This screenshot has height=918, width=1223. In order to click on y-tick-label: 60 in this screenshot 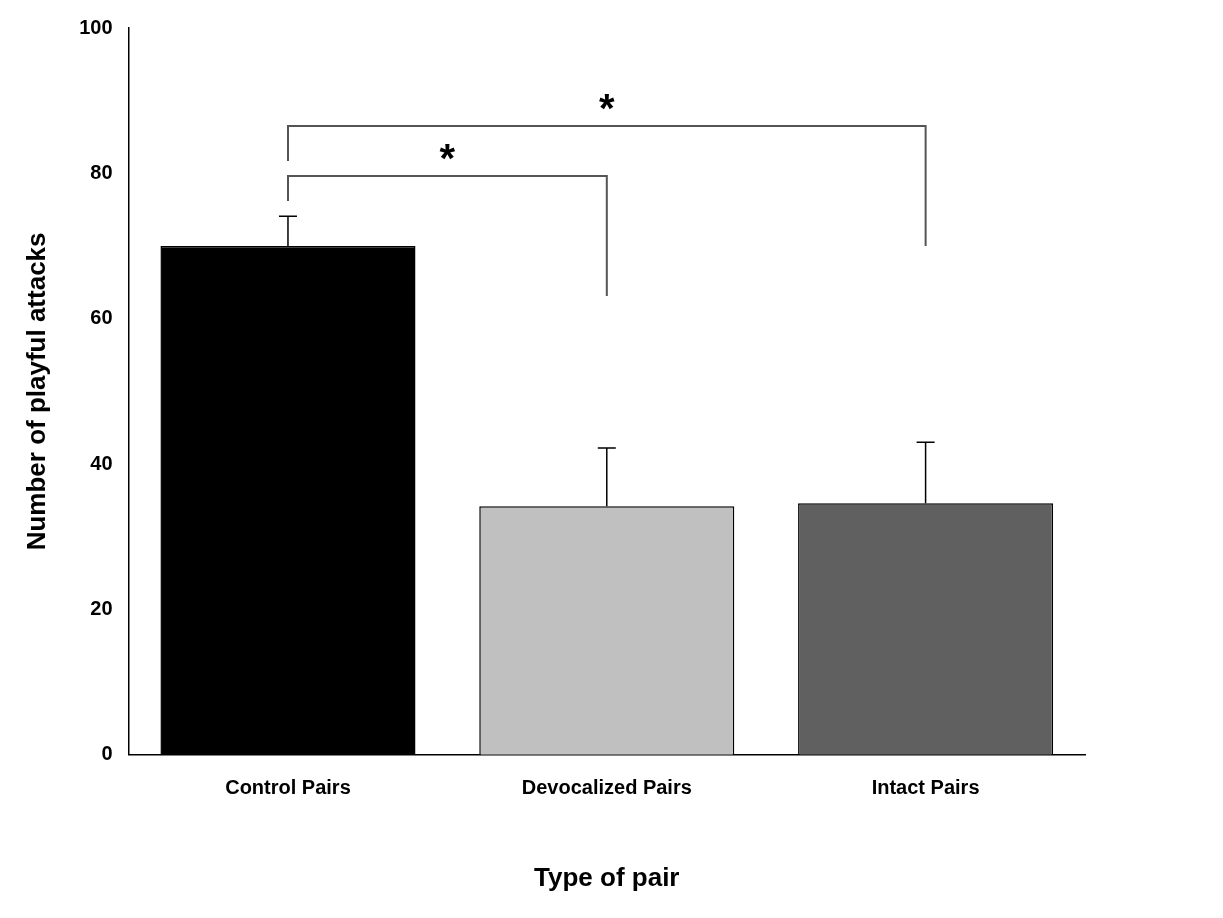, I will do `click(101, 317)`.